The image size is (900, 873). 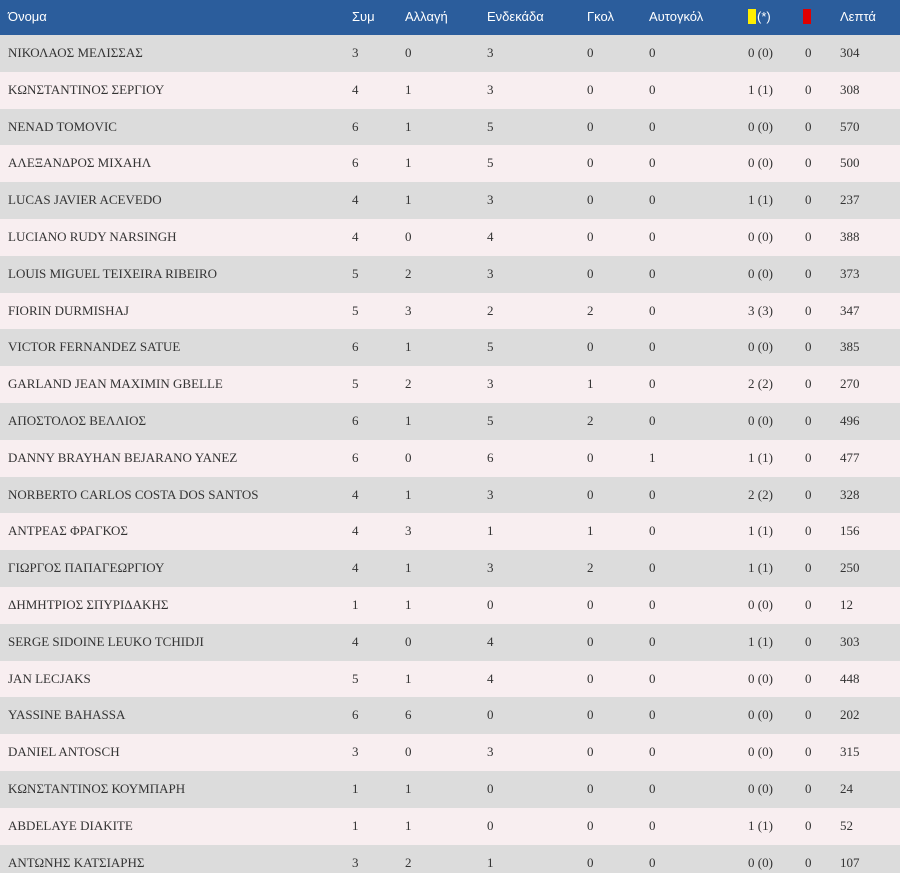 I want to click on header-yellow-cards: (*), so click(x=759, y=17).